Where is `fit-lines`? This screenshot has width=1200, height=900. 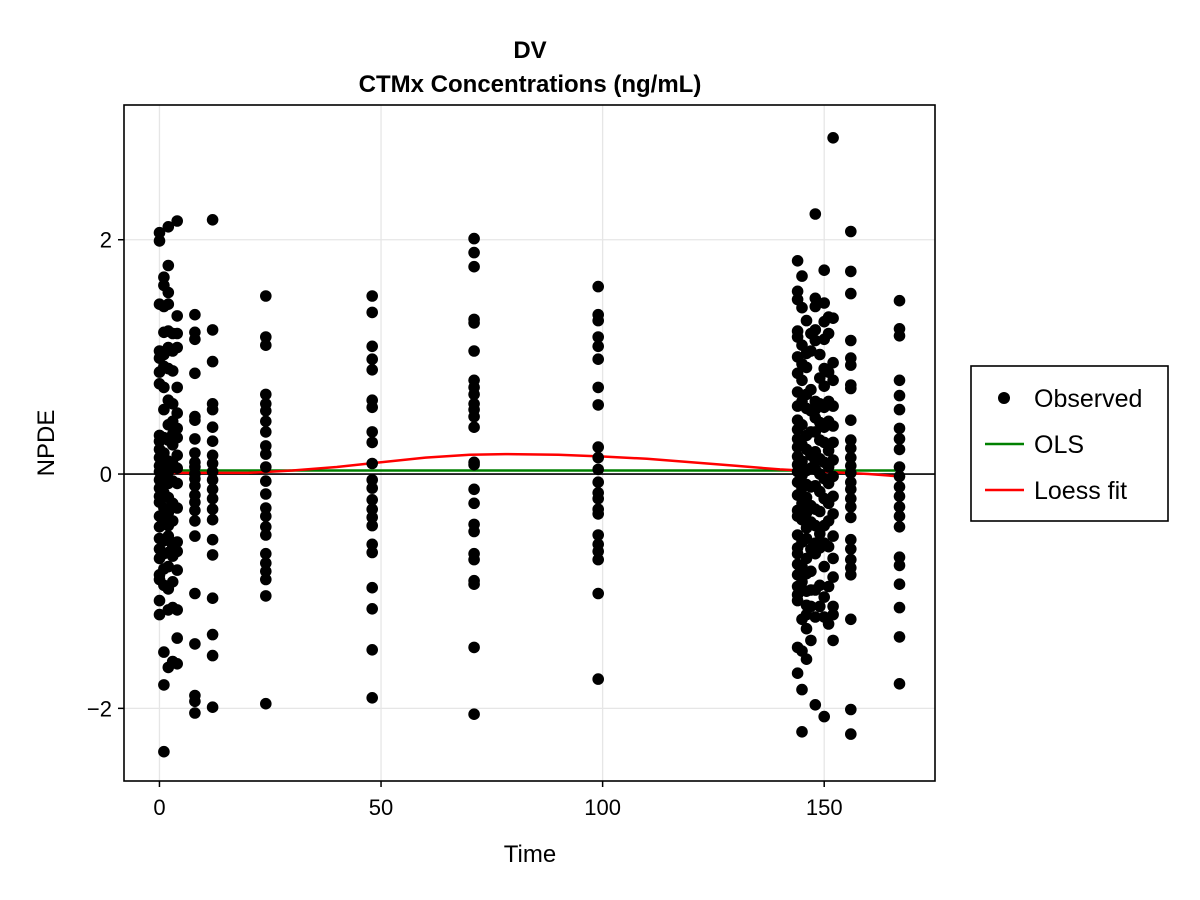 fit-lines is located at coordinates (529, 465).